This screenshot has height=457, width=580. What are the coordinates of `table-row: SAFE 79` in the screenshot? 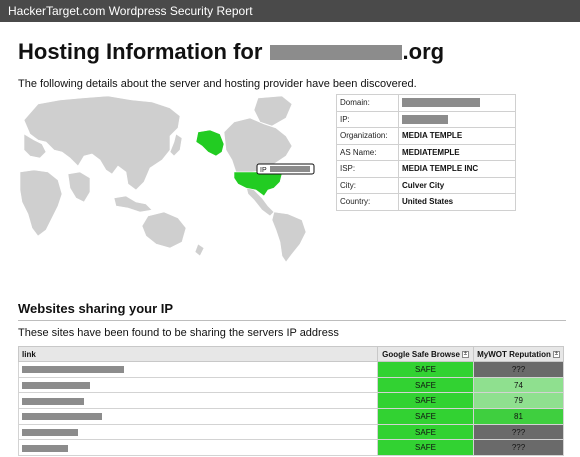 It's located at (291, 401).